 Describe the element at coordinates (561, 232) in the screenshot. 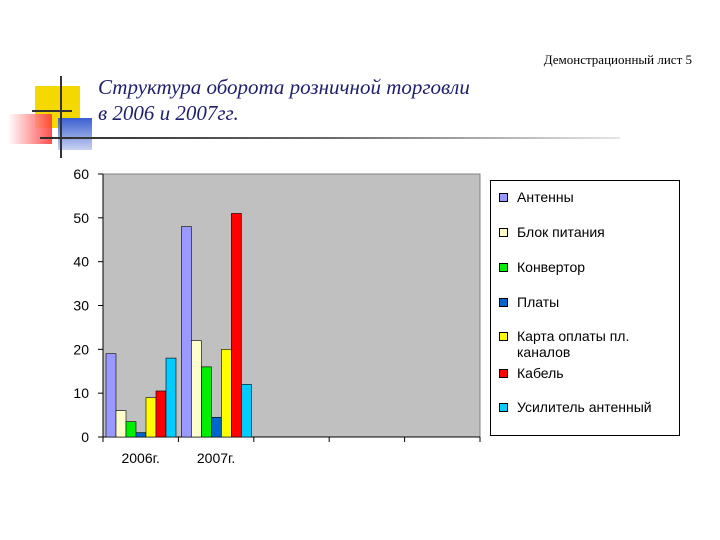

I see `legend-label: Блок питания` at that location.